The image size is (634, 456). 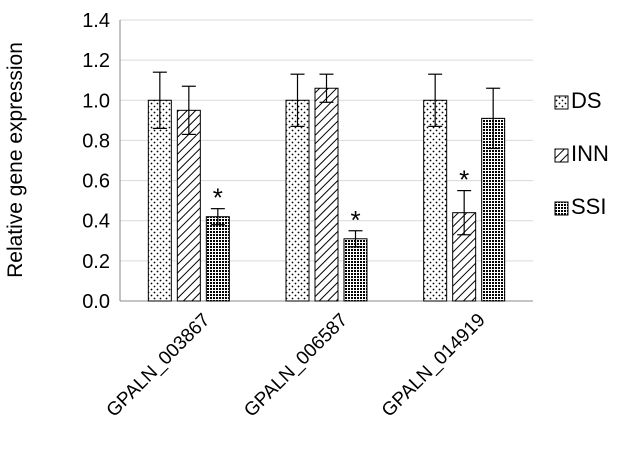 I want to click on y-tick-label: 0.8, so click(x=96, y=141).